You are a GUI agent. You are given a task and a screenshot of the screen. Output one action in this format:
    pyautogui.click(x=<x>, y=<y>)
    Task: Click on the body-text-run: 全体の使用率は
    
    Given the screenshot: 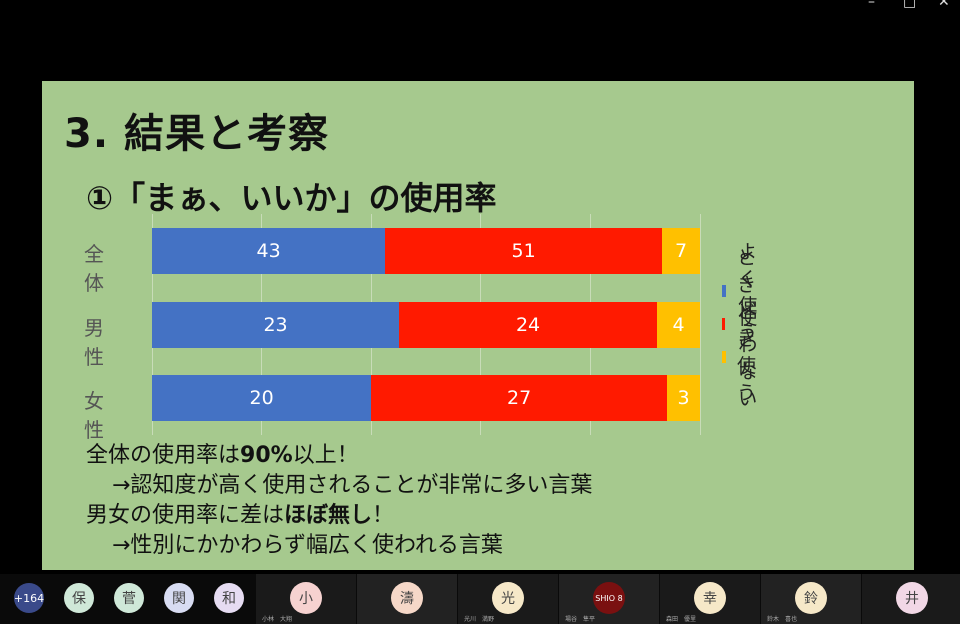 What is the action you would take?
    pyautogui.click(x=163, y=455)
    